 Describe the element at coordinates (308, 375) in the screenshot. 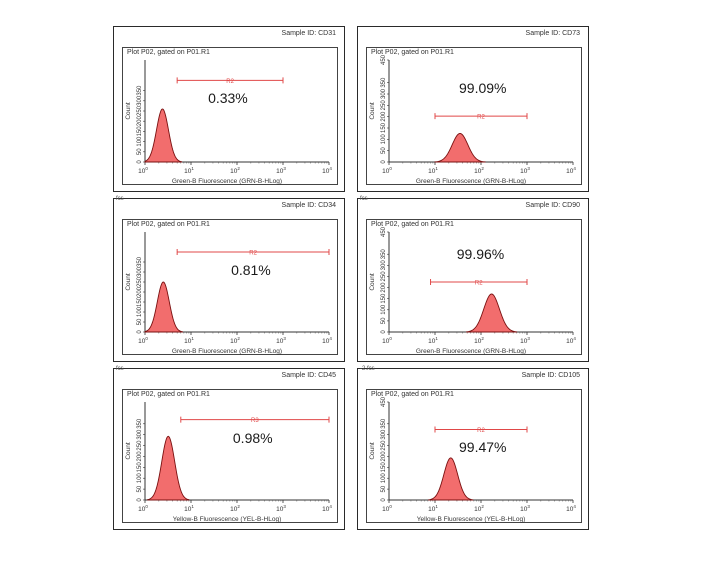

I see `sample-id: Sample ID: CD45` at that location.